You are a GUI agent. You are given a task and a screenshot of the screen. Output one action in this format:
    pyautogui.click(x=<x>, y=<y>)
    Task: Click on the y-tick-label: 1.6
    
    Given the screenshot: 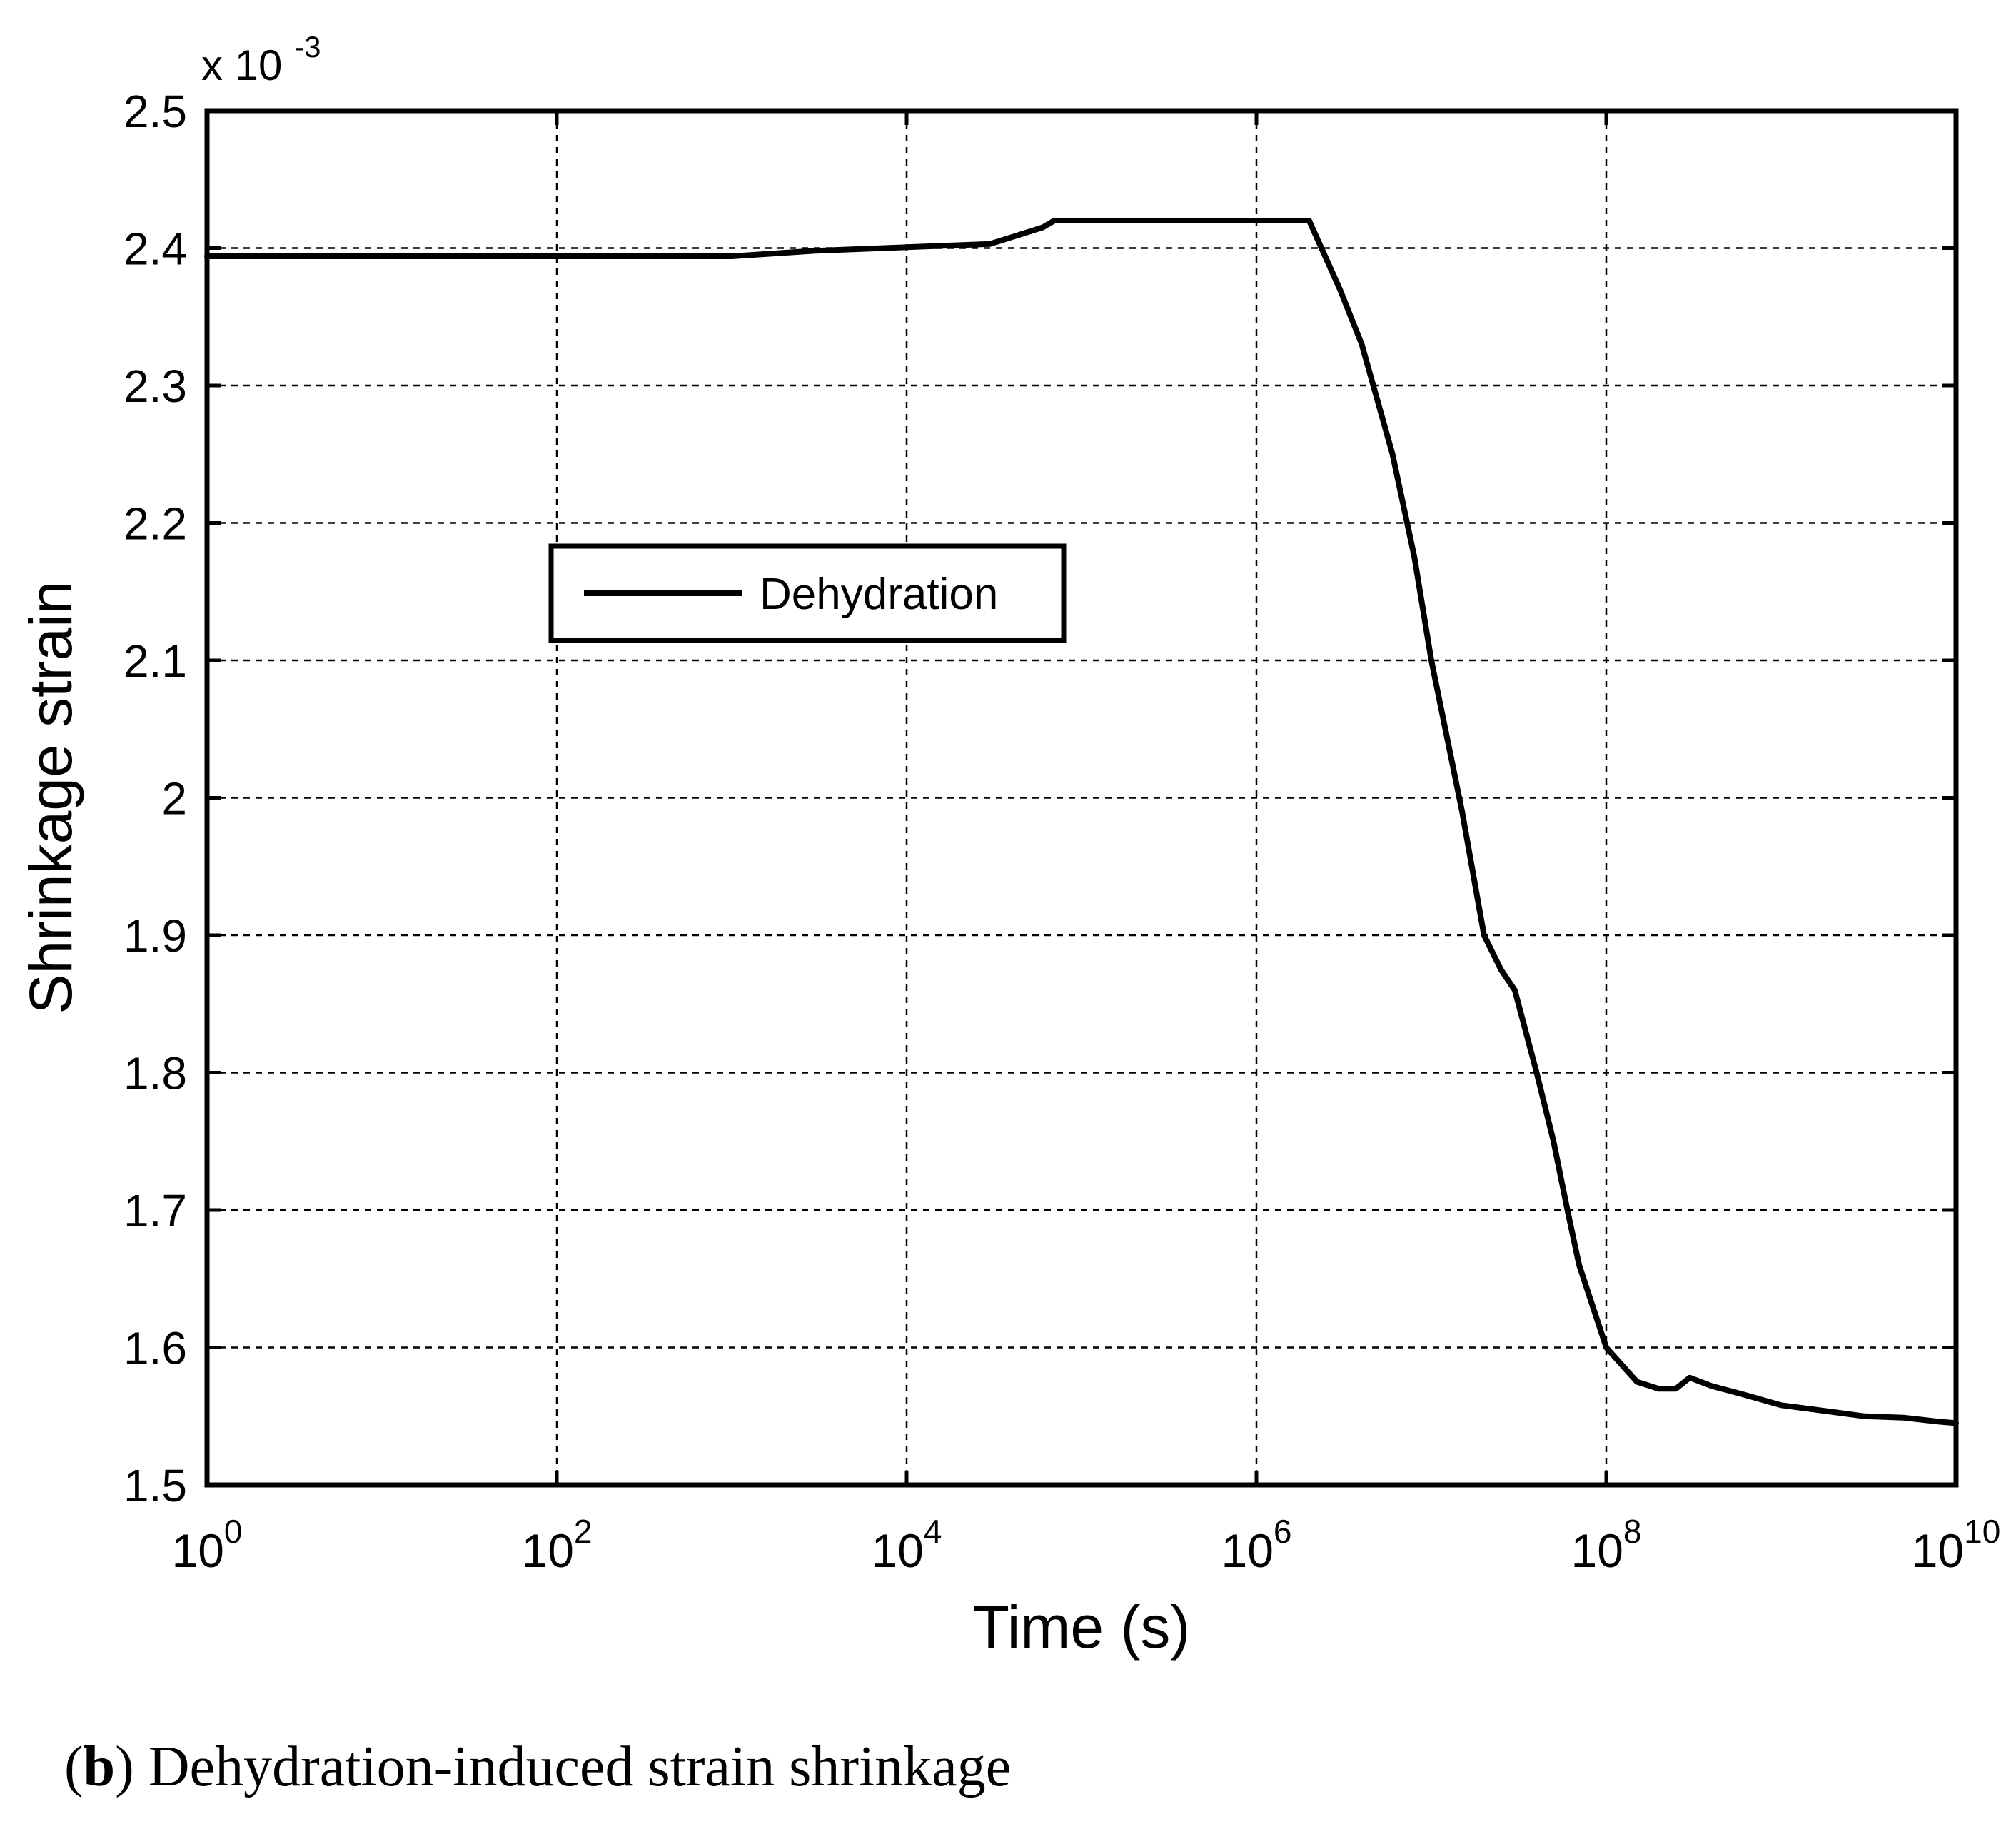 What is the action you would take?
    pyautogui.click(x=155, y=1348)
    